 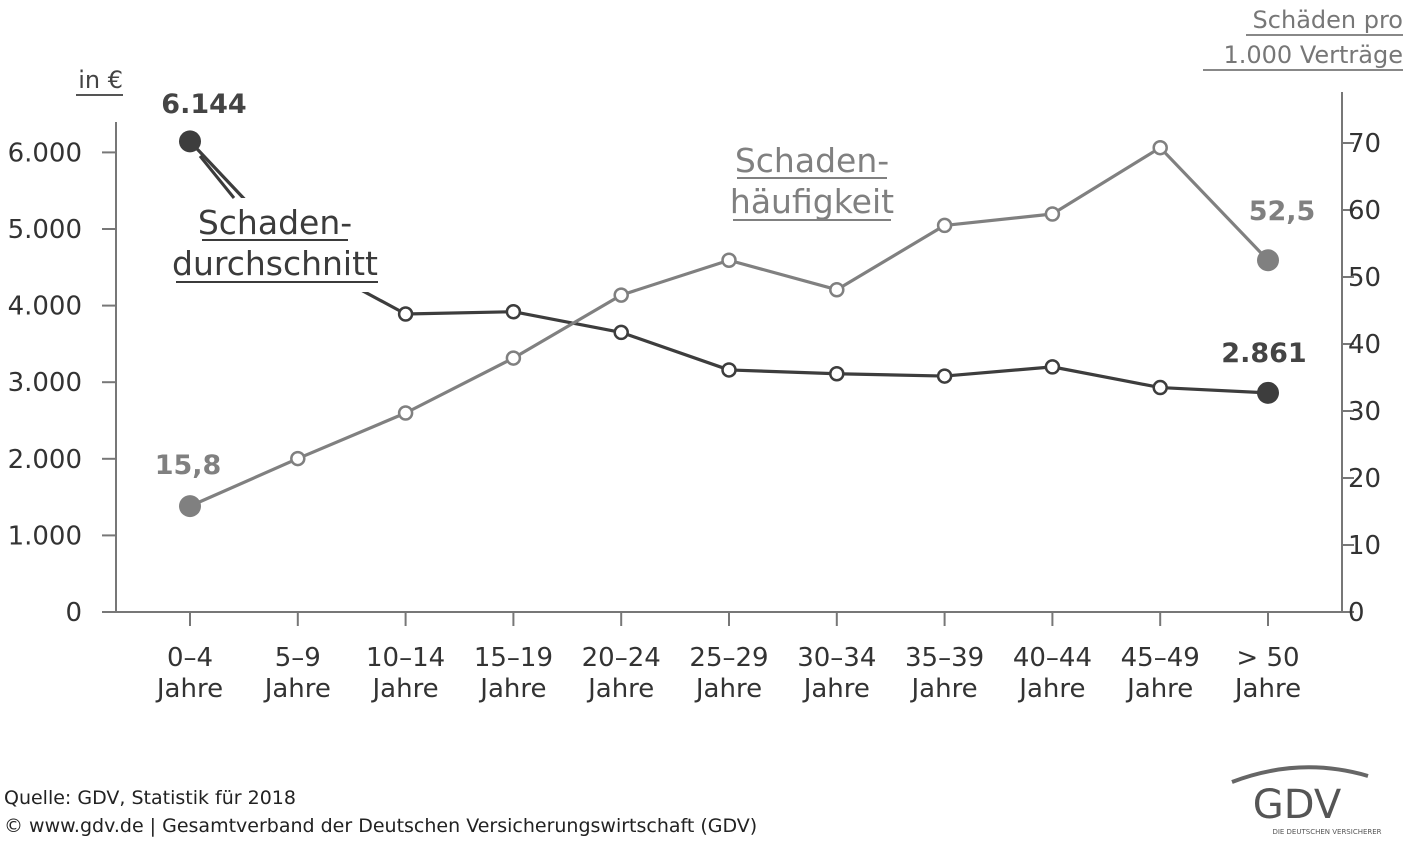 What do you see at coordinates (1364, 412) in the screenshot?
I see `right-tick-label: 30` at bounding box center [1364, 412].